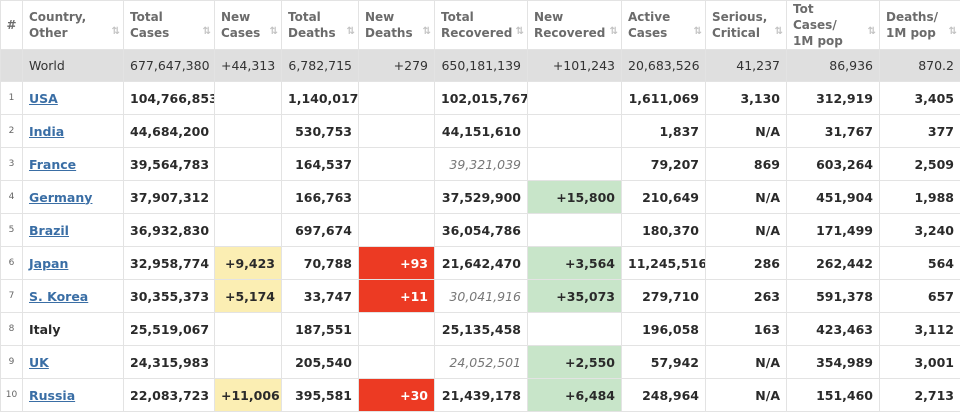  What do you see at coordinates (169, 197) in the screenshot?
I see `total-cases-cell: 37,907,312` at bounding box center [169, 197].